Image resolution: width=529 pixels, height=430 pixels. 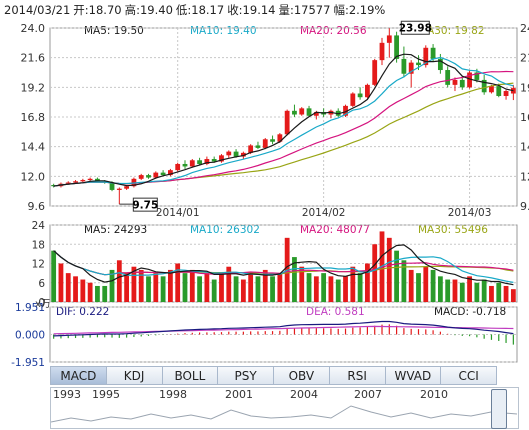 I want to click on high-marker-label: 23.98, so click(x=415, y=29).